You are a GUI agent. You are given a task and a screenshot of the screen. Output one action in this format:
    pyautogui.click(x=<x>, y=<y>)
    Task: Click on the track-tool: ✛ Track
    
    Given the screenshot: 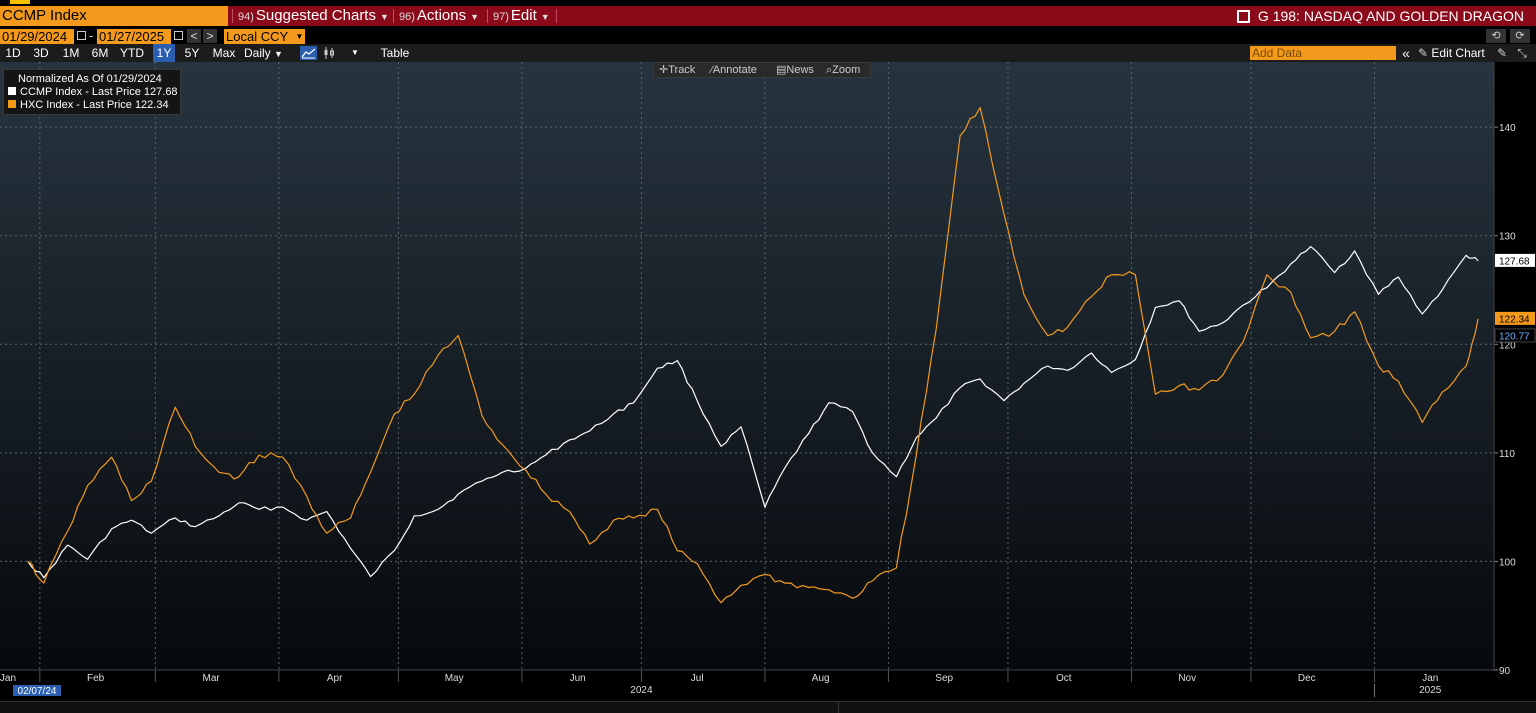 What is the action you would take?
    pyautogui.click(x=677, y=70)
    